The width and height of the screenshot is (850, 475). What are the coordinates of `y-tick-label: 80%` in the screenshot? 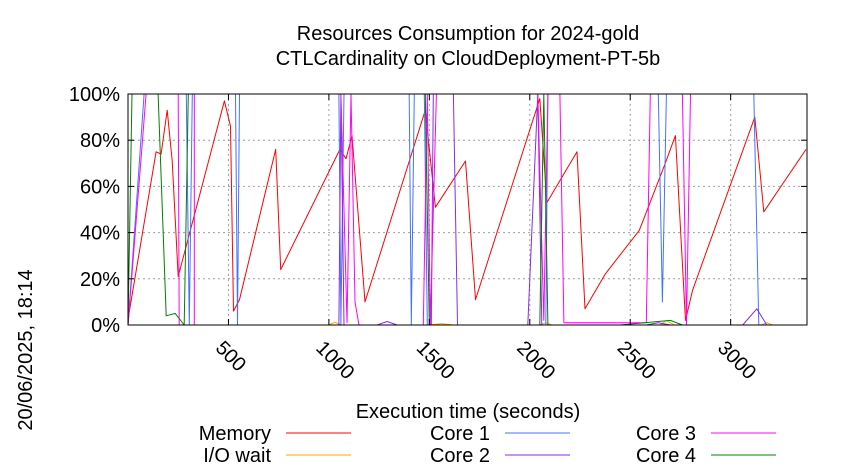 It's located at (100, 141).